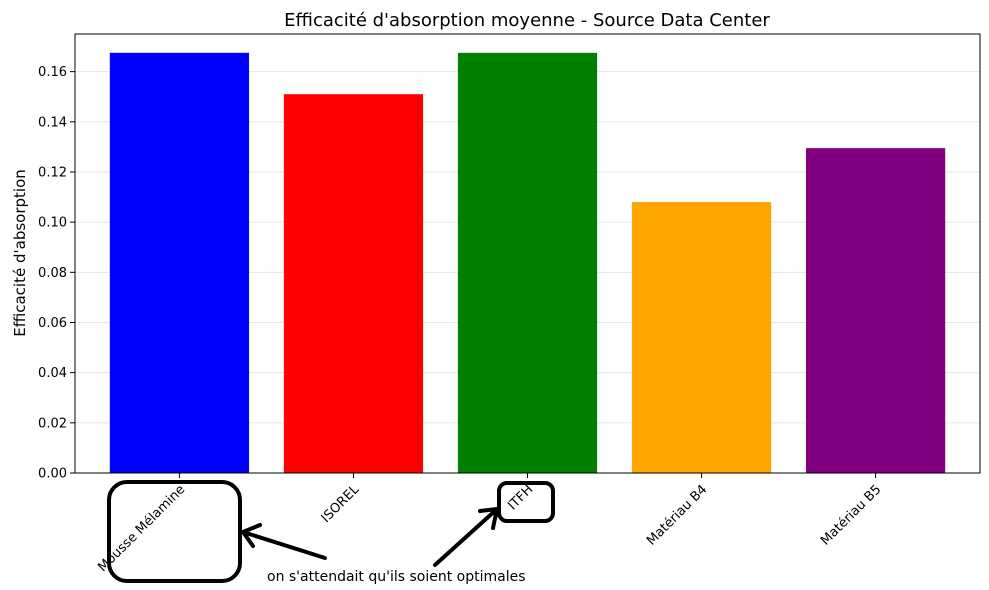 This screenshot has width=989, height=590. Describe the element at coordinates (396, 577) in the screenshot. I see `annotation-note: on s'attendait qu'ils soient optimales` at that location.